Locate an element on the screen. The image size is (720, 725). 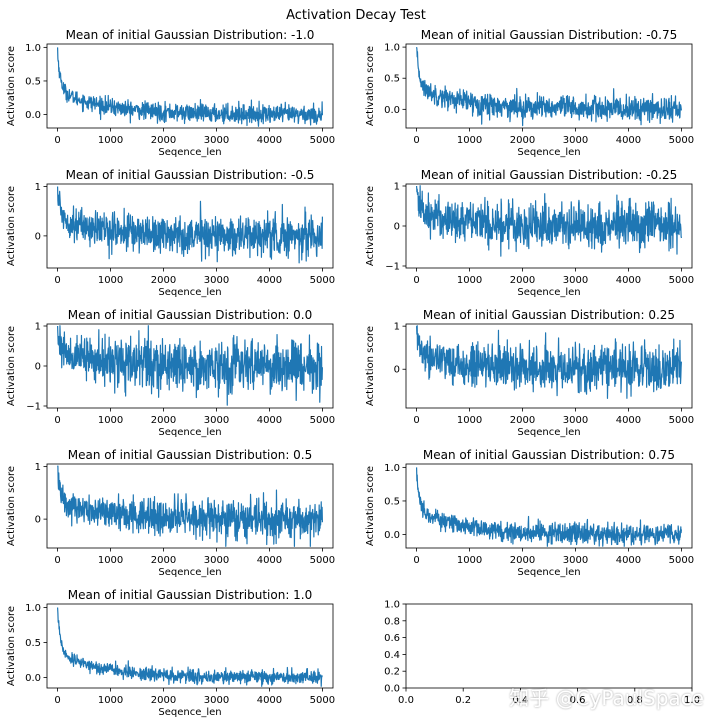
x-tick-label: 0.6 is located at coordinates (578, 700).